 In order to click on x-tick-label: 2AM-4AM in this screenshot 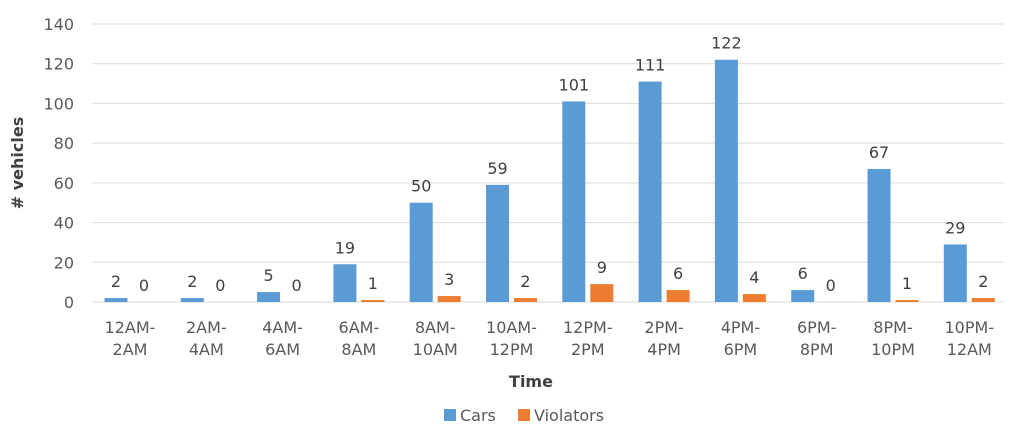, I will do `click(206, 338)`.